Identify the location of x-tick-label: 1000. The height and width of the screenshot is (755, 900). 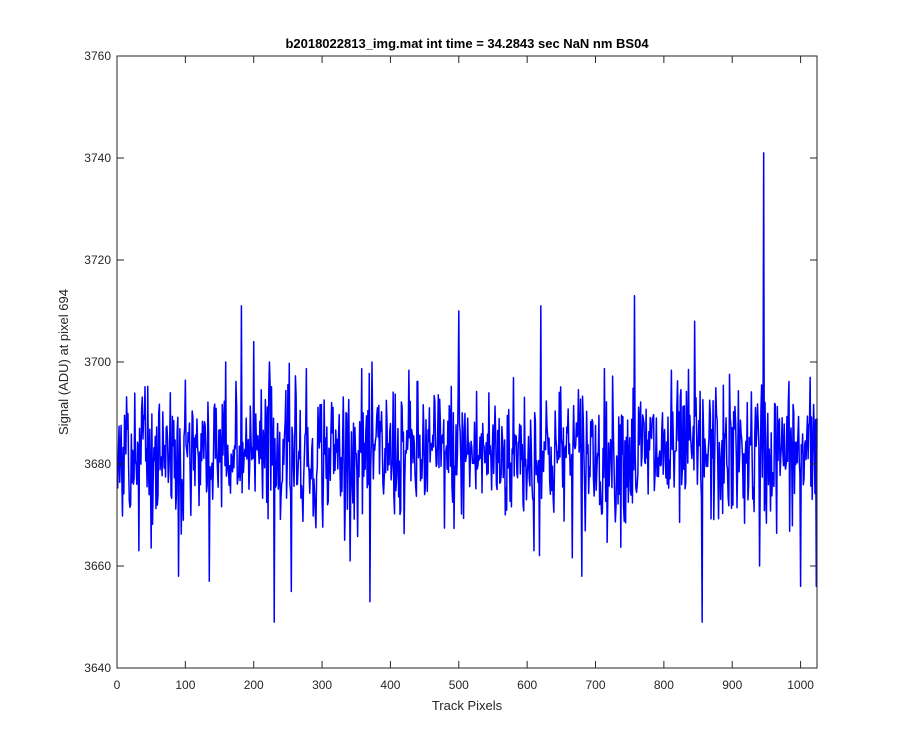
(800, 685).